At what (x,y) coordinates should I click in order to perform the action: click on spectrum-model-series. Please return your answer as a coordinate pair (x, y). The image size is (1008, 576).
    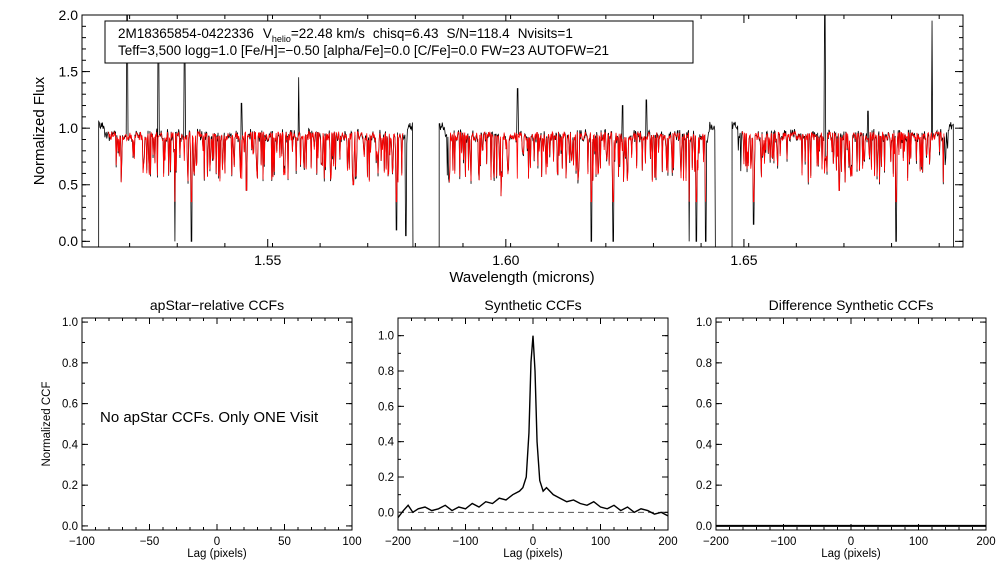
    Looking at the image, I should click on (526, 166).